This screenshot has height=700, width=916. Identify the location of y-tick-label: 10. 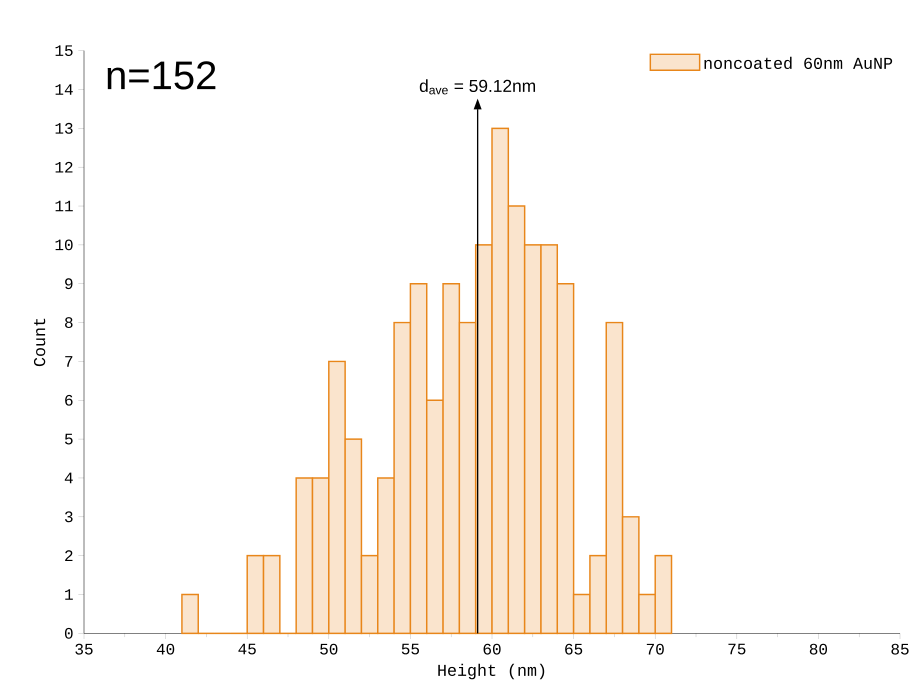
(64, 244).